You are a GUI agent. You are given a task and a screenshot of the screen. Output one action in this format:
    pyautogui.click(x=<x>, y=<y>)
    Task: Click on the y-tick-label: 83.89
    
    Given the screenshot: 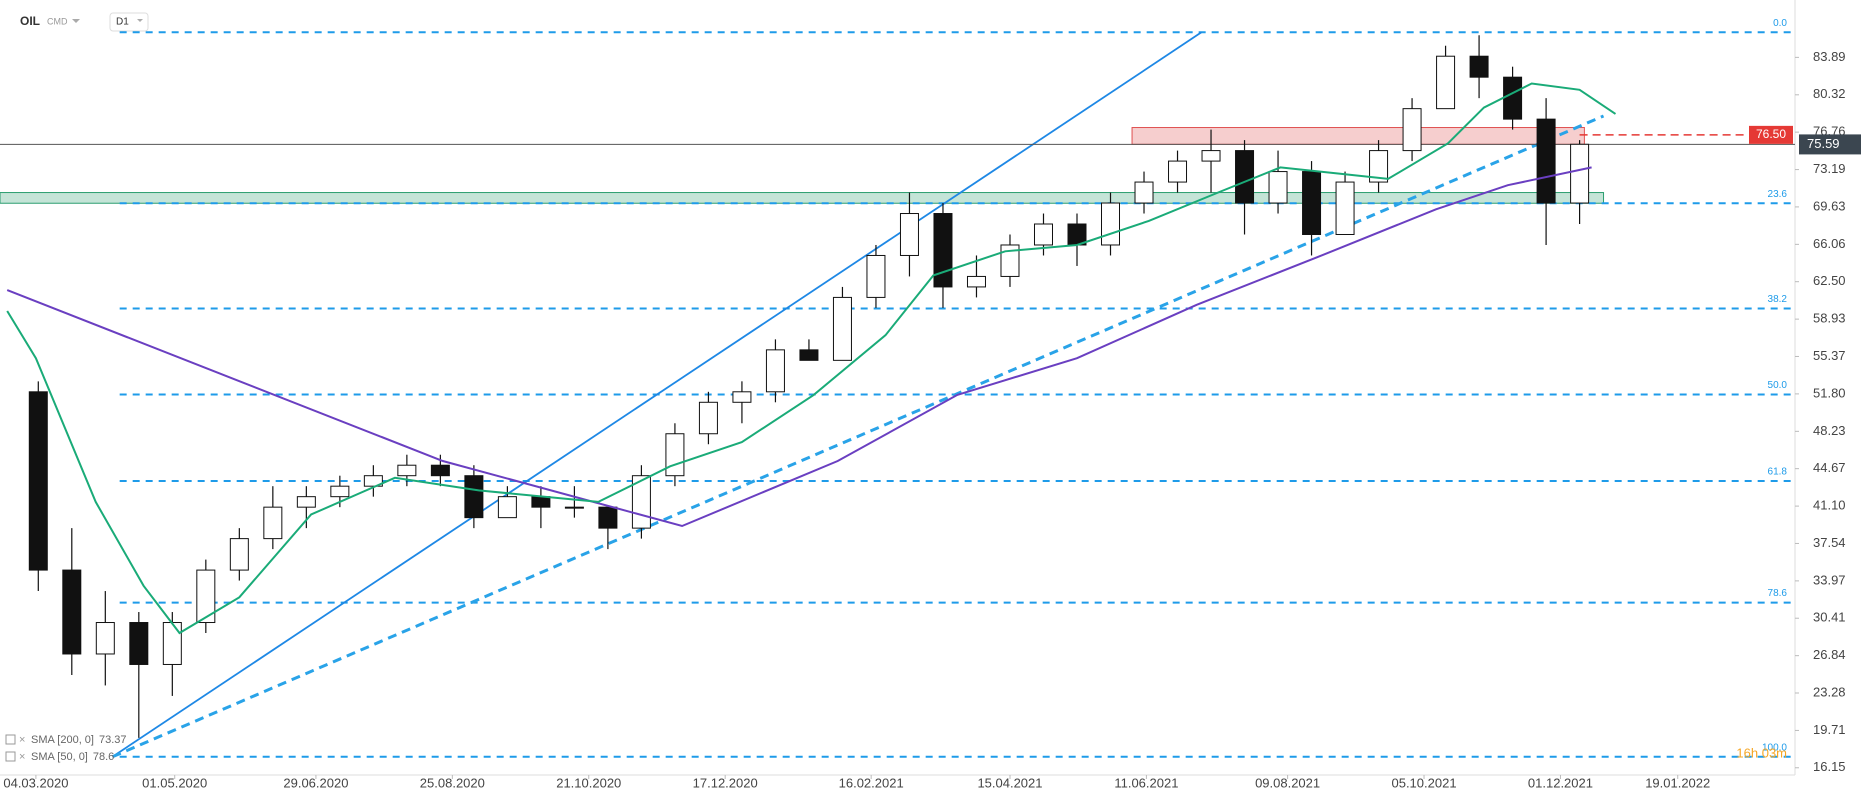 What is the action you would take?
    pyautogui.click(x=1829, y=56)
    